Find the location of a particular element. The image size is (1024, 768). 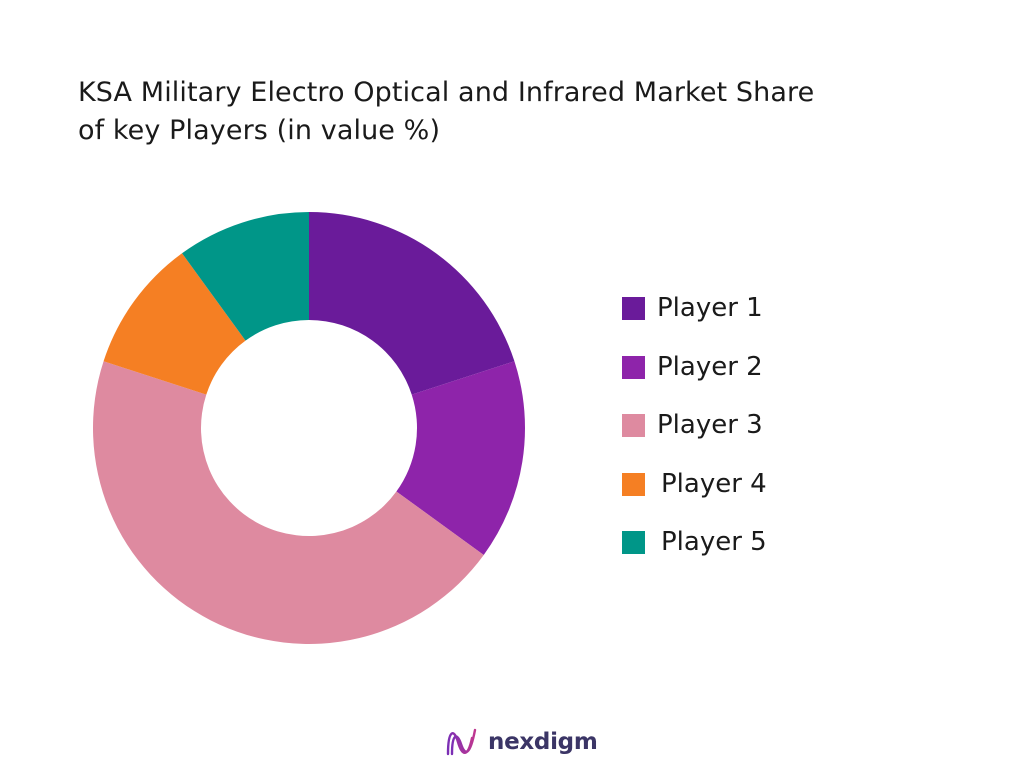

legend-item-player-2: Player 2 is located at coordinates (694, 380).